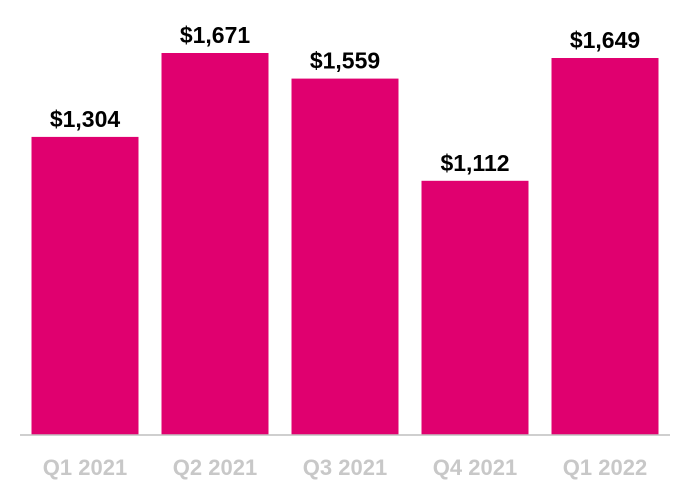 This screenshot has width=690, height=500. I want to click on x-tick-labels-group: Q1 2021 Q2 2021 Q3 2021 Q4 2021 Q1 2022, so click(345, 467).